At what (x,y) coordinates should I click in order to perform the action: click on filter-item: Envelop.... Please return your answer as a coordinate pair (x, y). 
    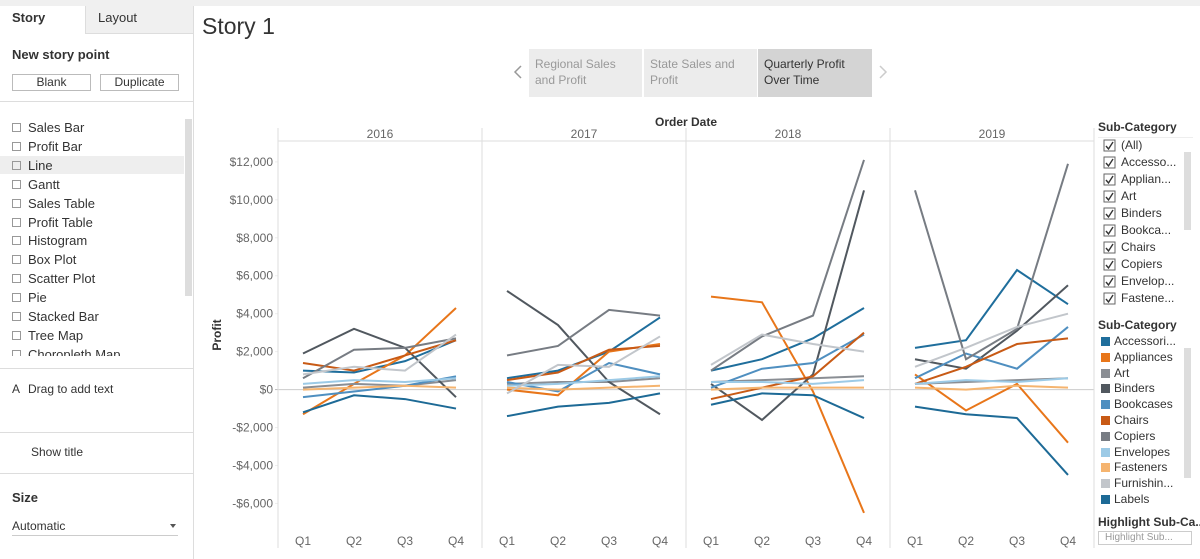
    Looking at the image, I should click on (1148, 281).